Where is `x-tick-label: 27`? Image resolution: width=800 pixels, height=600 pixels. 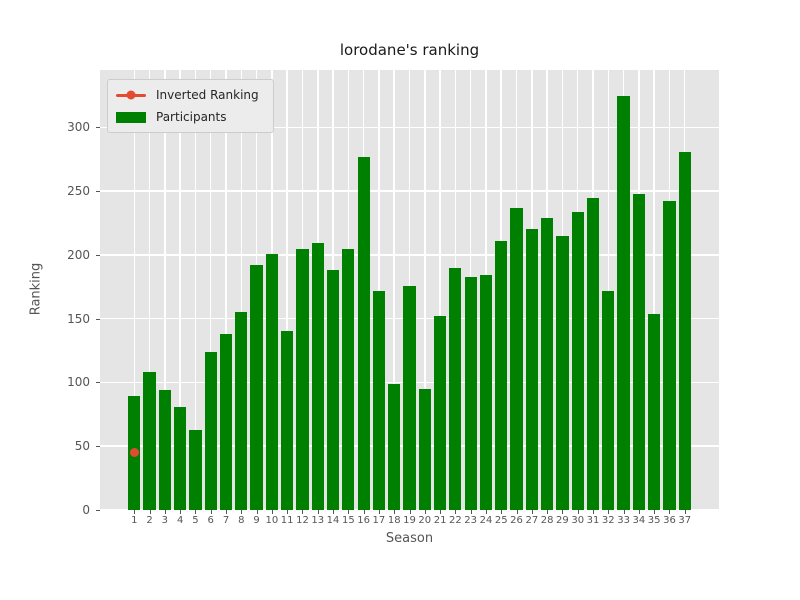 x-tick-label: 27 is located at coordinates (532, 520).